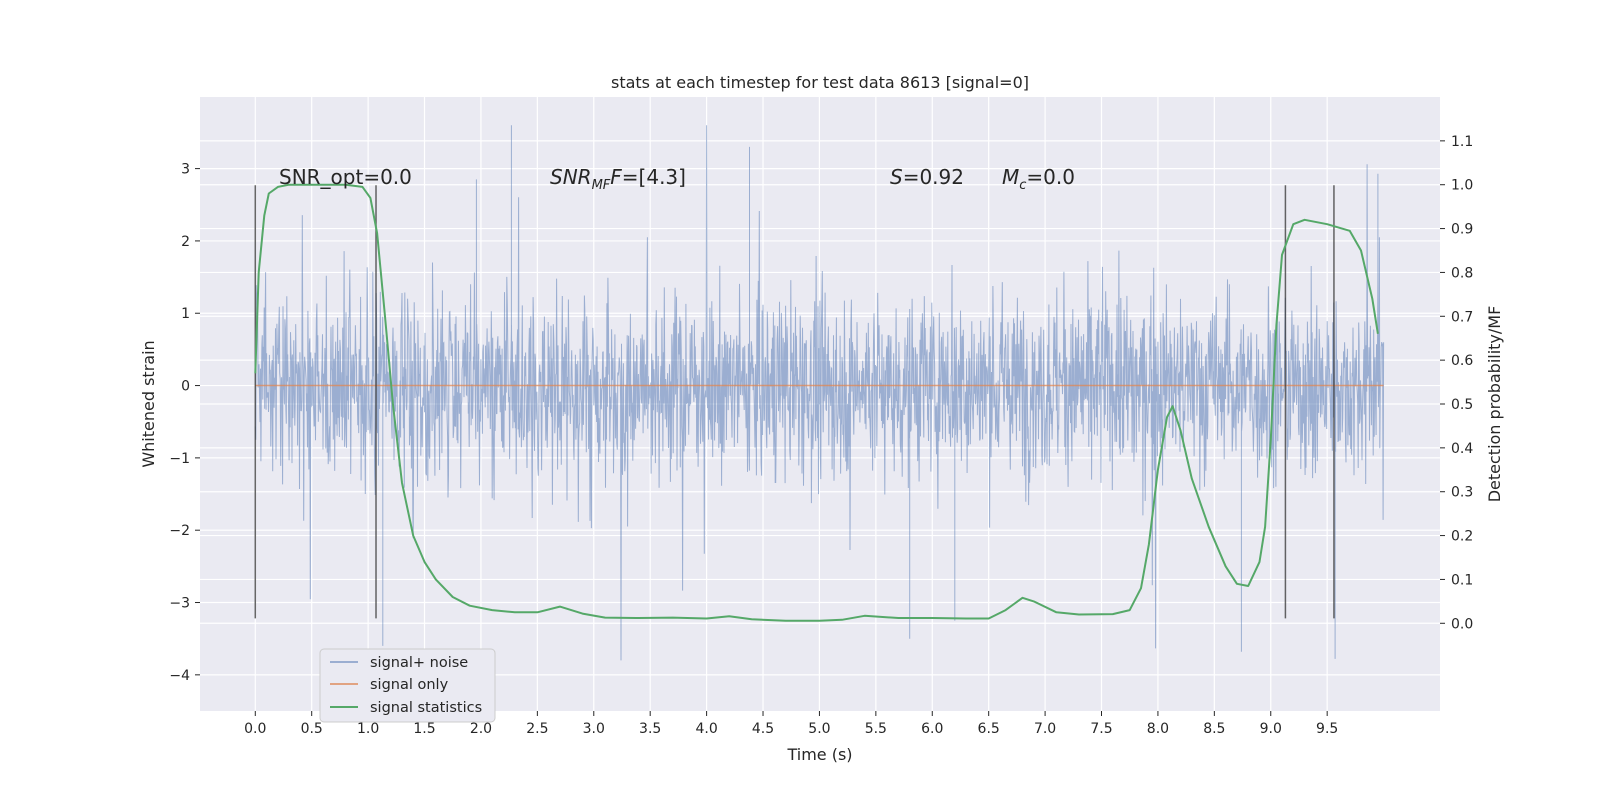 This screenshot has height=800, width=1600. What do you see at coordinates (419, 663) in the screenshot?
I see `legend-label-noise: signal+ noise` at bounding box center [419, 663].